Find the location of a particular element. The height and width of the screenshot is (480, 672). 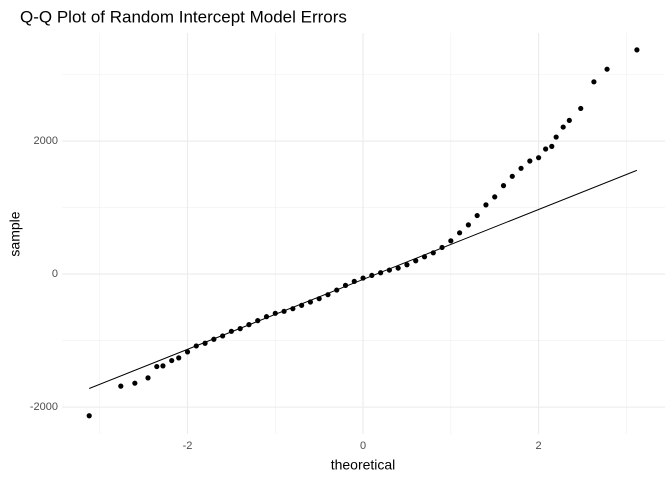

y-tick-label: 0 is located at coordinates (55, 274).